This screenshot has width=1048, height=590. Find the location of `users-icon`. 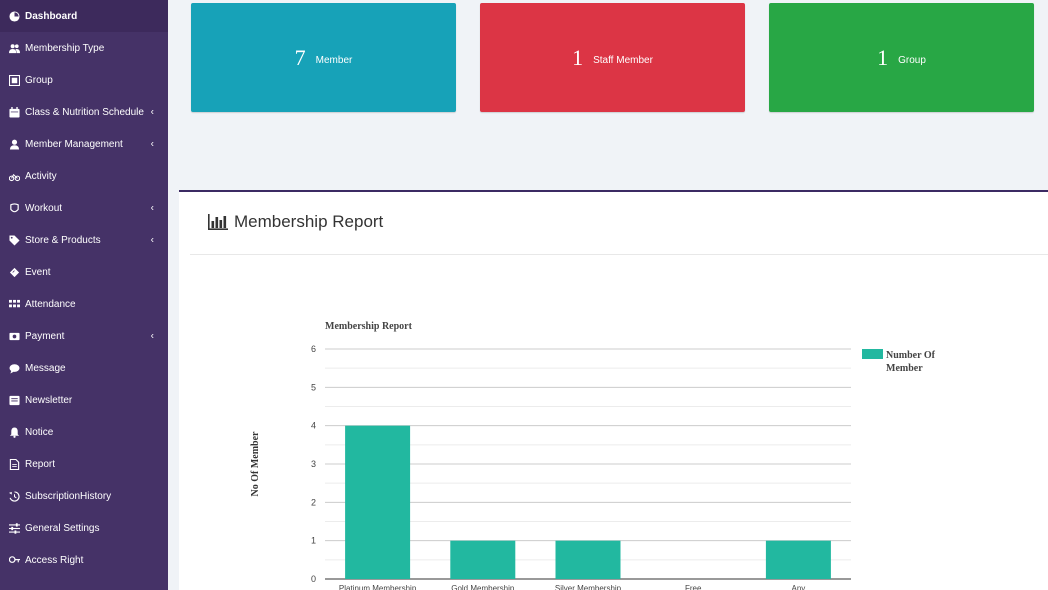

users-icon is located at coordinates (14, 48).